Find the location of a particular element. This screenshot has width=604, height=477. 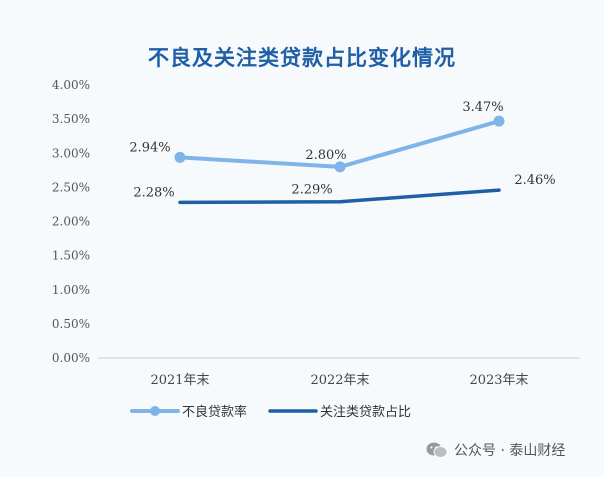

y-tick-label: 0.00% is located at coordinates (71, 358).